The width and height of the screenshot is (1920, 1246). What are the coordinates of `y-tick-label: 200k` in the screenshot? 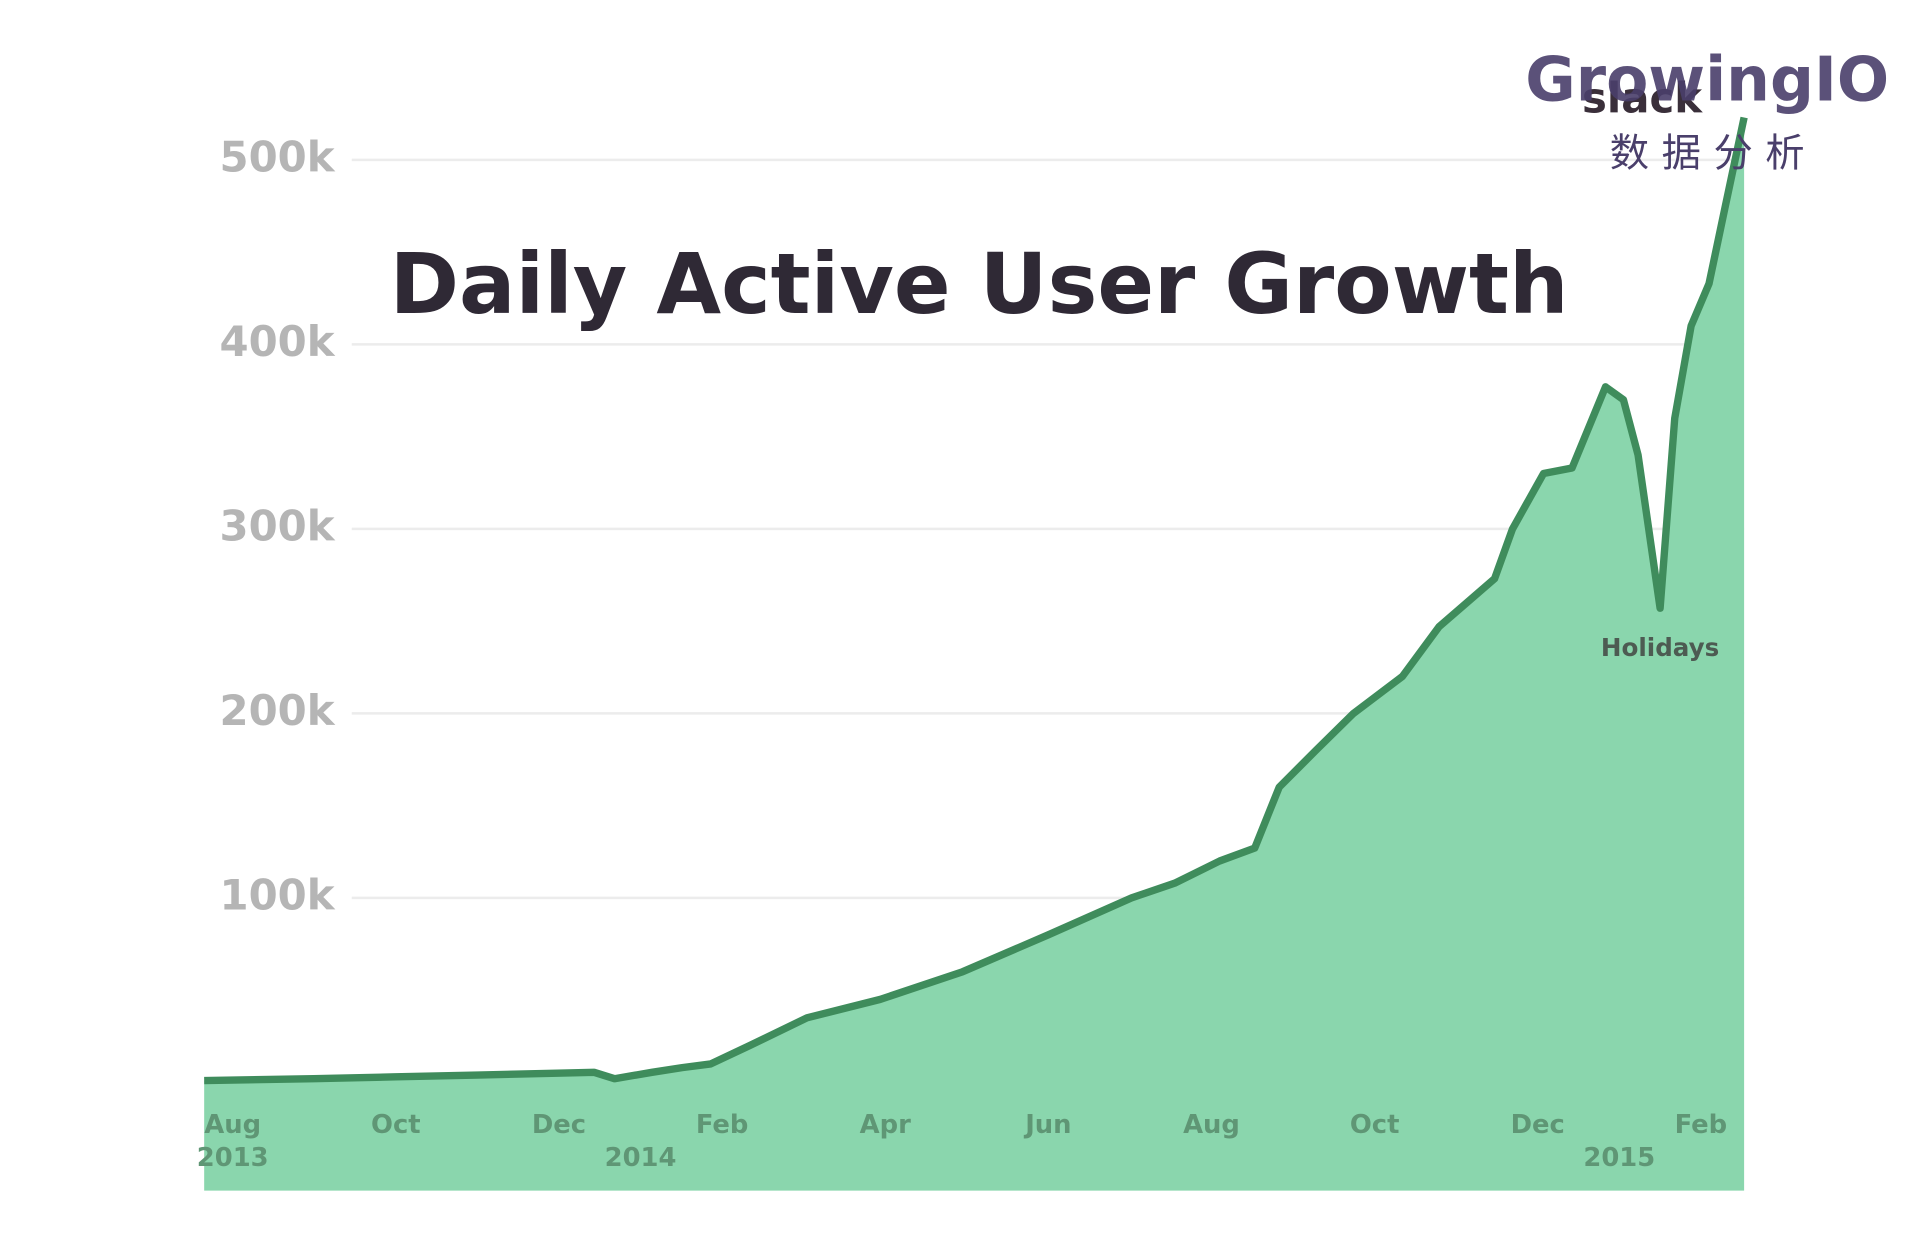 It's located at (278, 710).